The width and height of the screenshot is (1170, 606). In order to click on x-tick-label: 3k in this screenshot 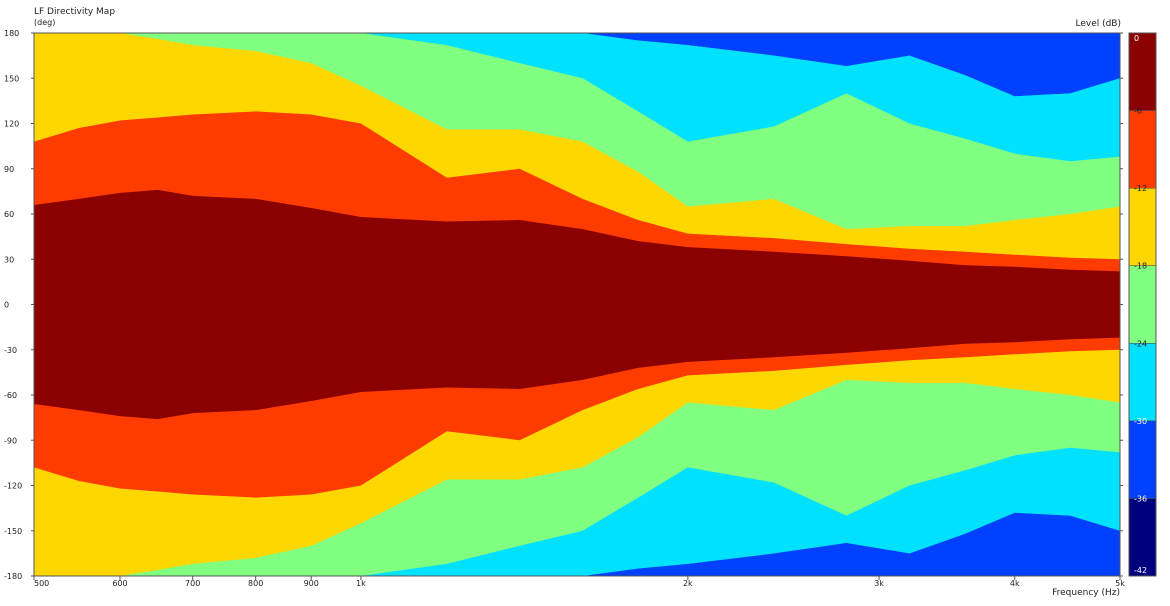, I will do `click(879, 583)`.